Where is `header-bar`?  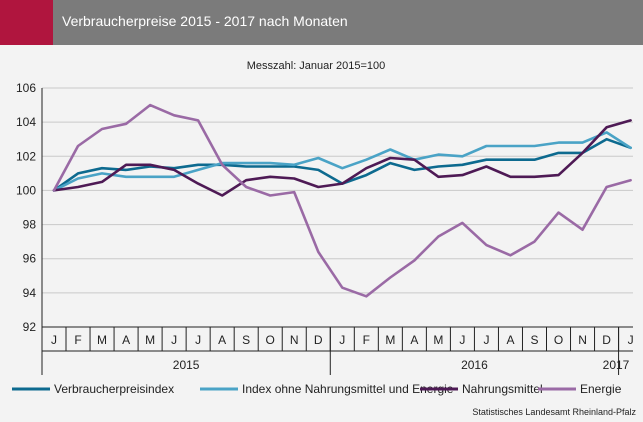
header-bar is located at coordinates (321, 22).